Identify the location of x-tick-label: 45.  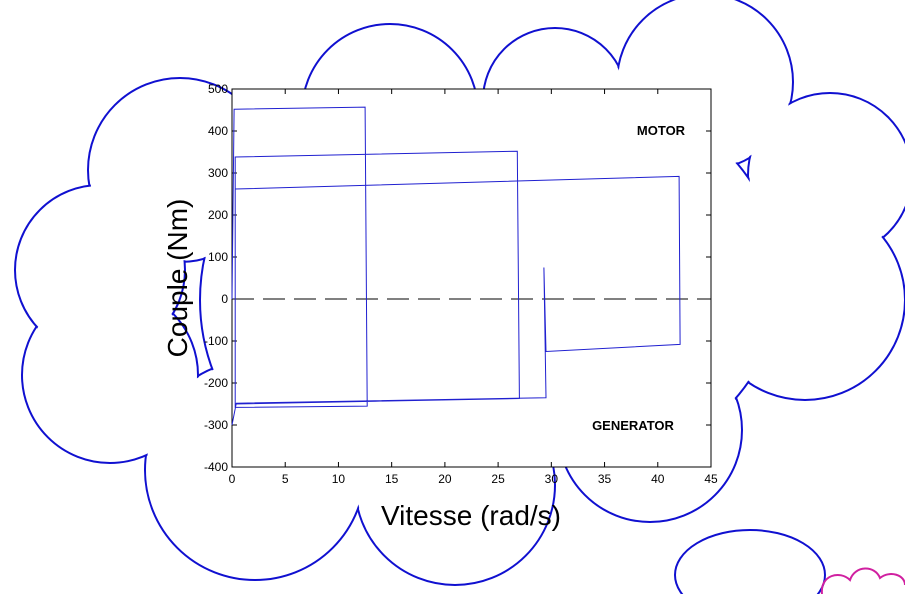
(711, 479).